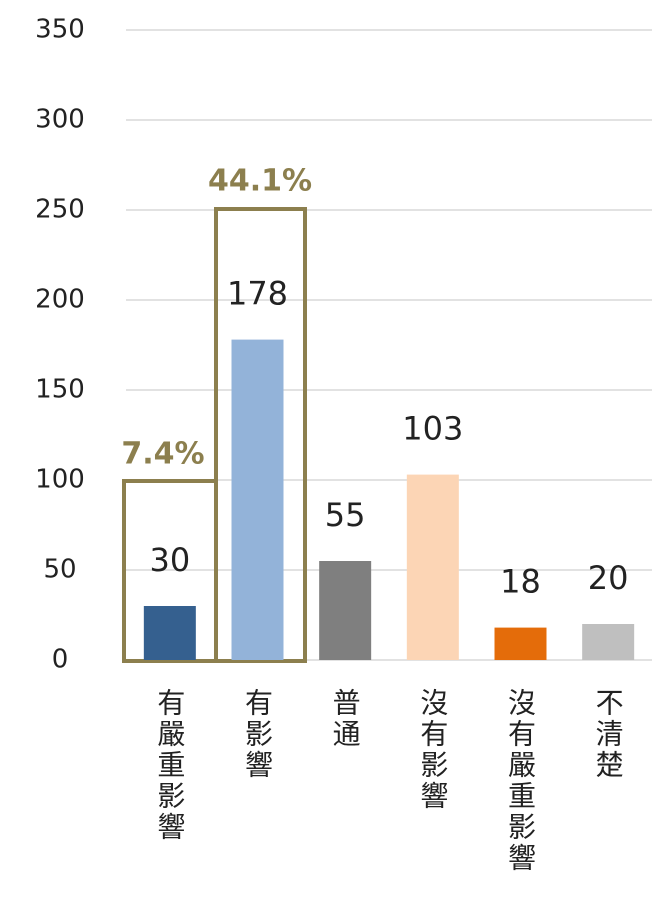 The image size is (652, 910). I want to click on x-tick-label: 不清楚, so click(608, 734).